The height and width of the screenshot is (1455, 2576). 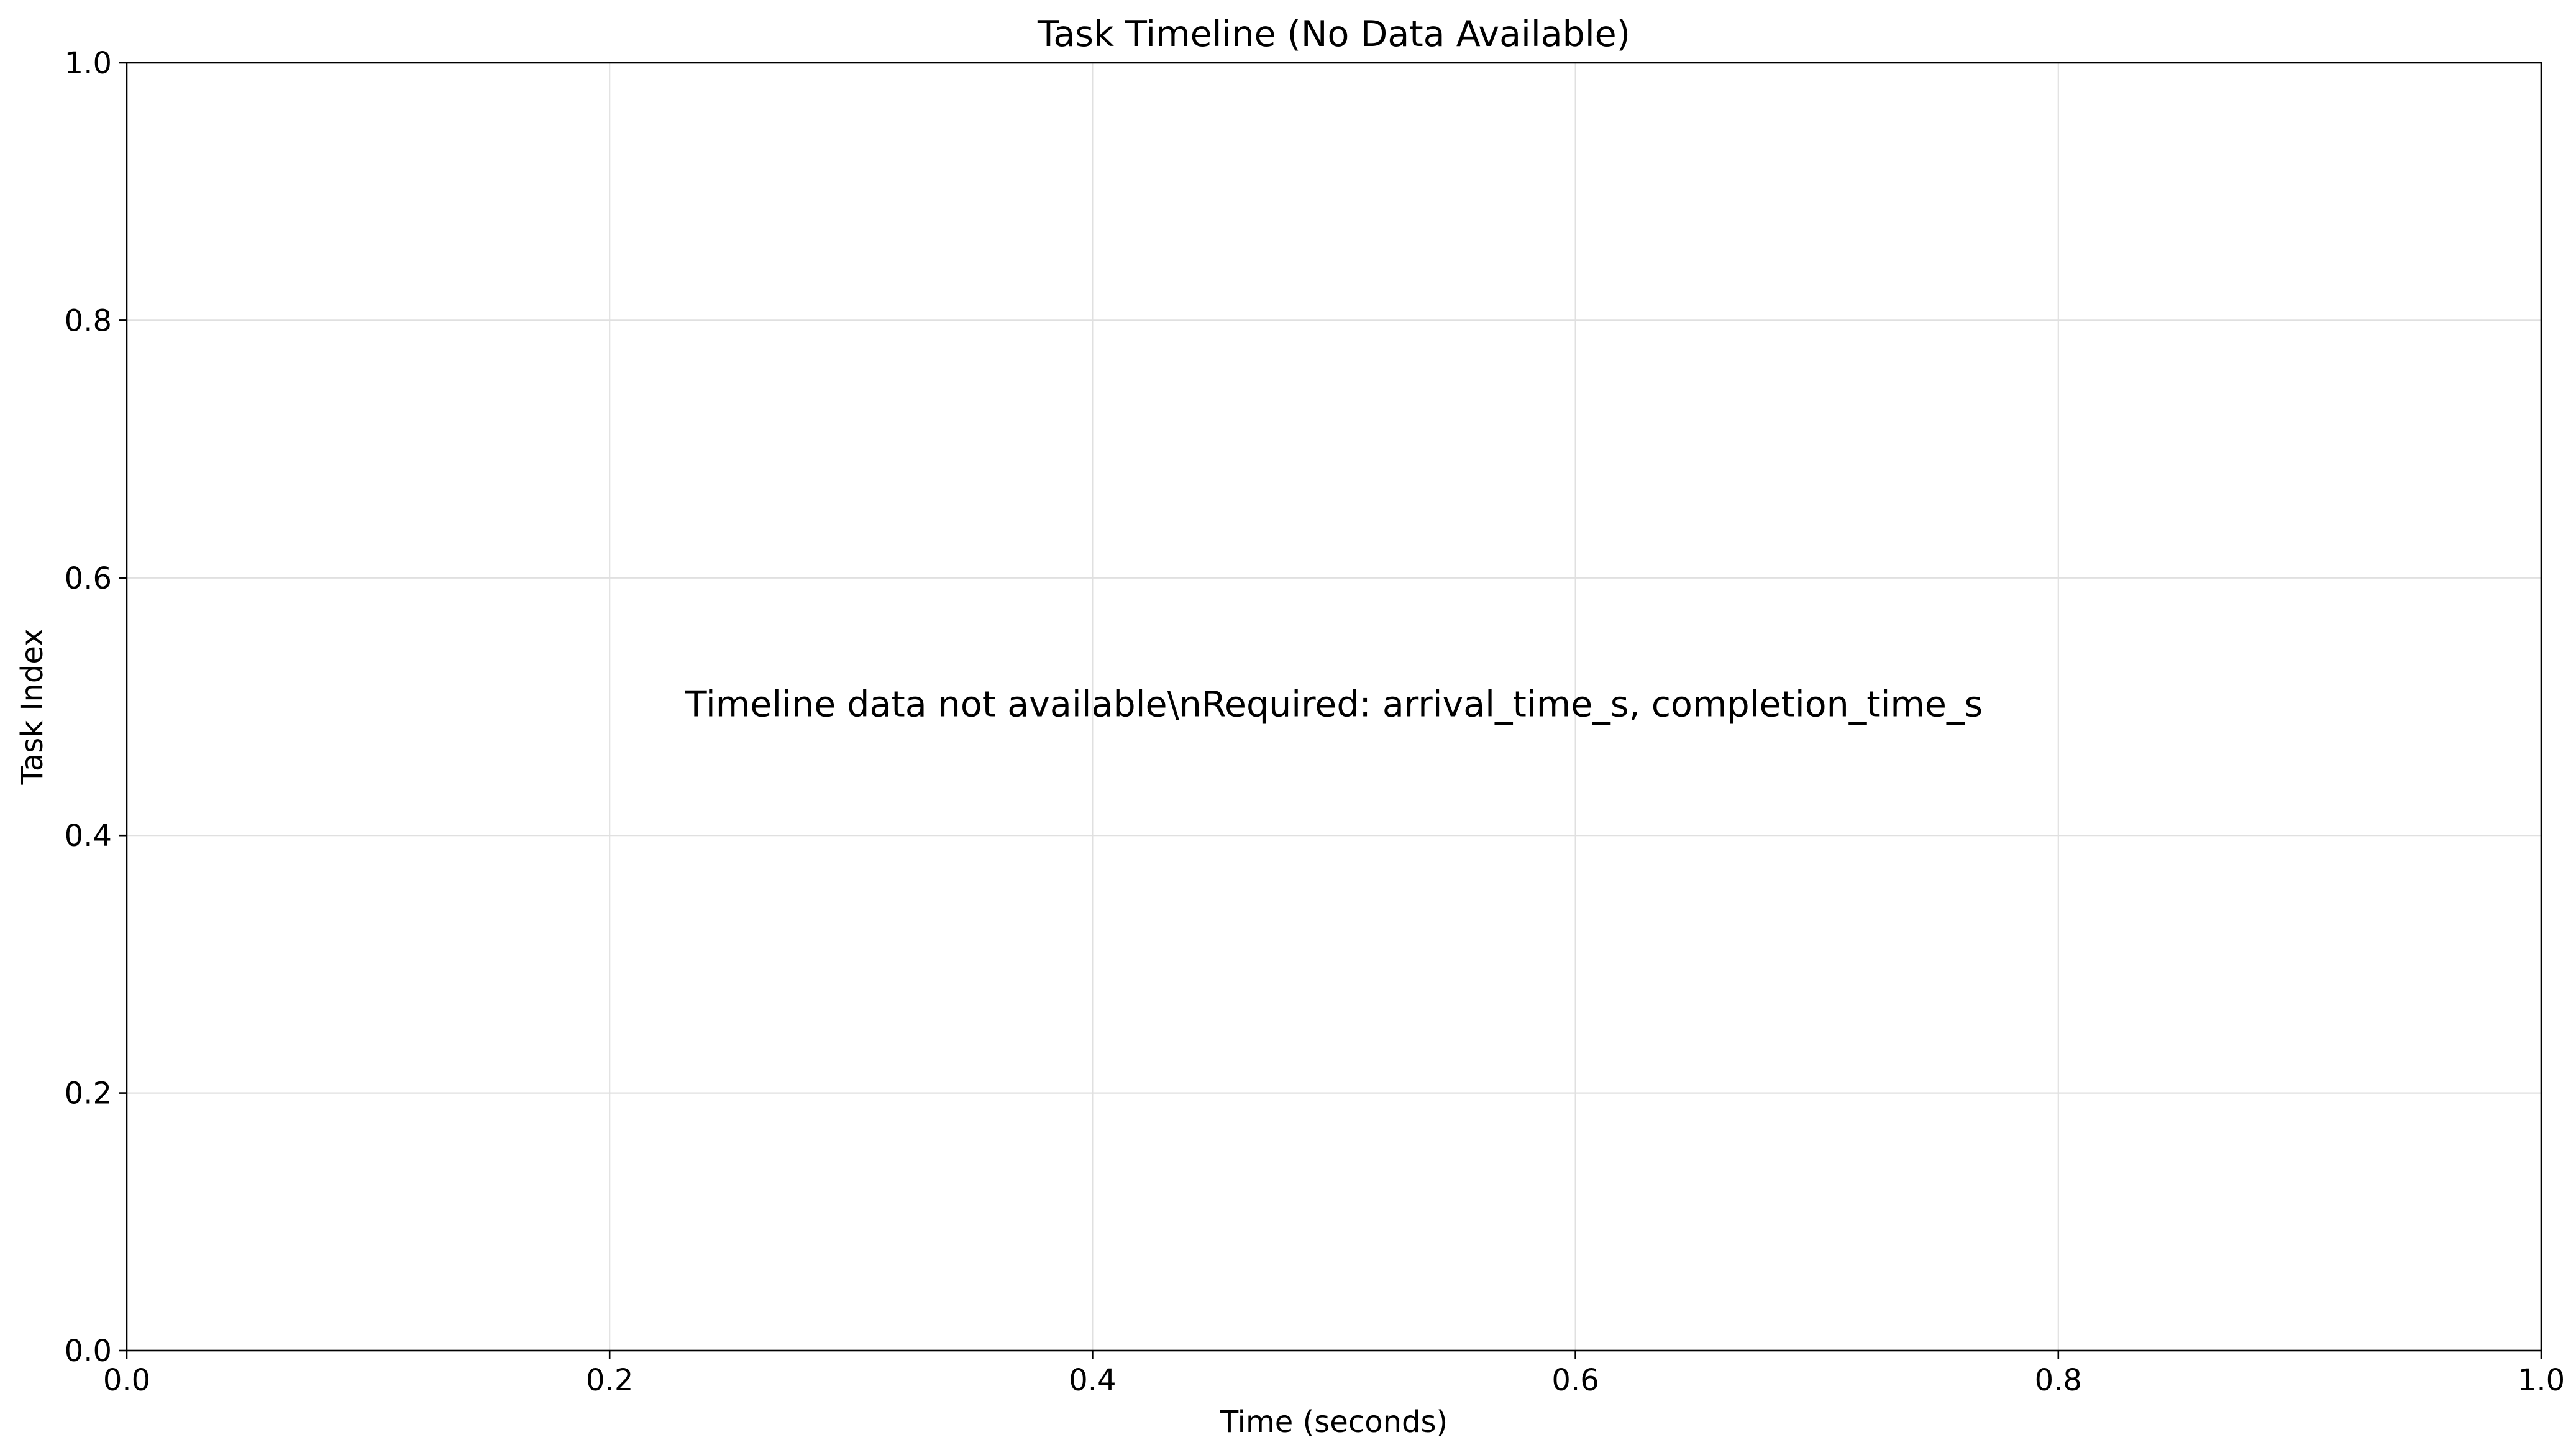 What do you see at coordinates (88, 1351) in the screenshot?
I see `y-tick-label: 0.0` at bounding box center [88, 1351].